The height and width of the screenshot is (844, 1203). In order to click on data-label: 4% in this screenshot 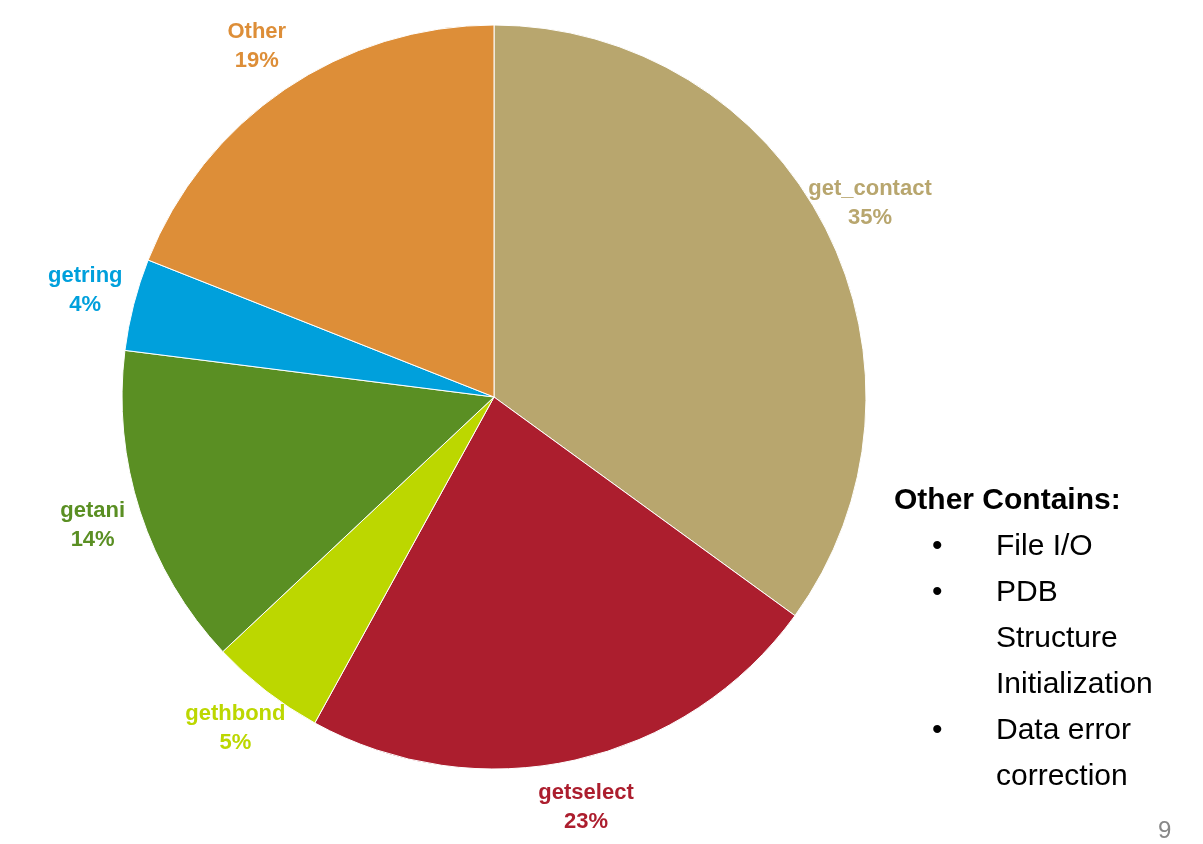, I will do `click(85, 304)`.